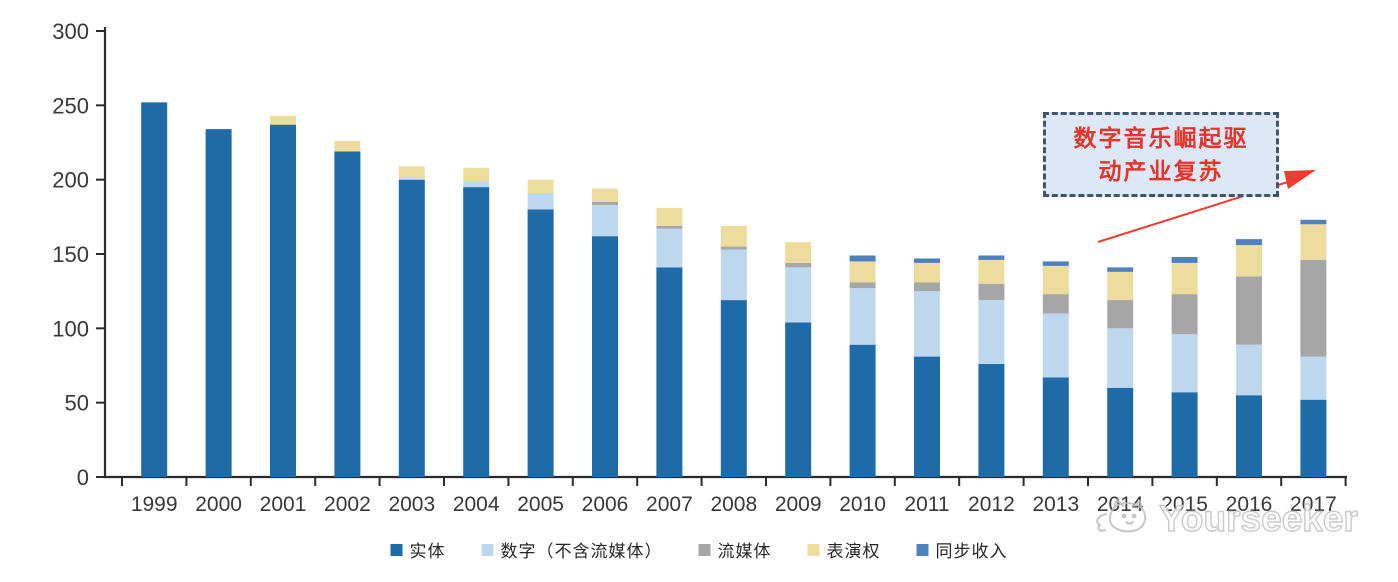 Image resolution: width=1398 pixels, height=582 pixels. Describe the element at coordinates (1249, 504) in the screenshot. I see `year-label: 2016` at that location.